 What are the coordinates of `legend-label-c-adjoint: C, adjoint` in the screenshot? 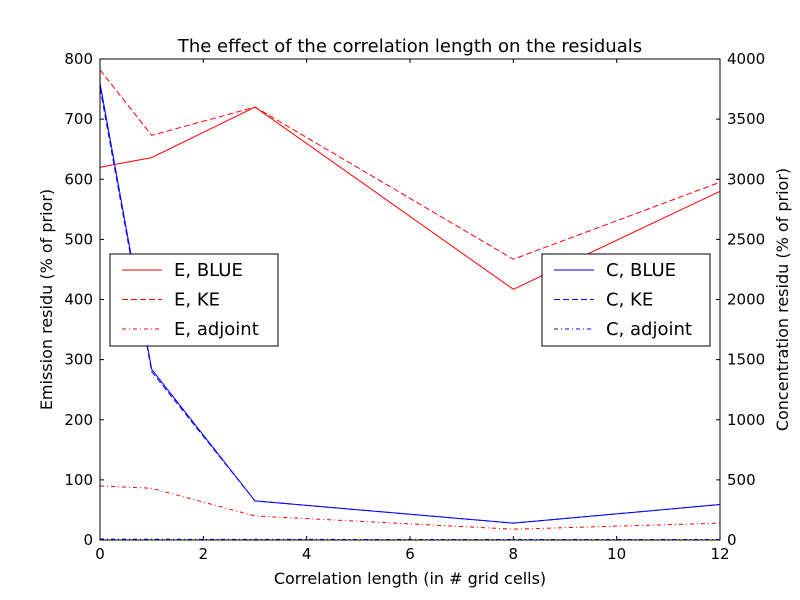 It's located at (649, 329).